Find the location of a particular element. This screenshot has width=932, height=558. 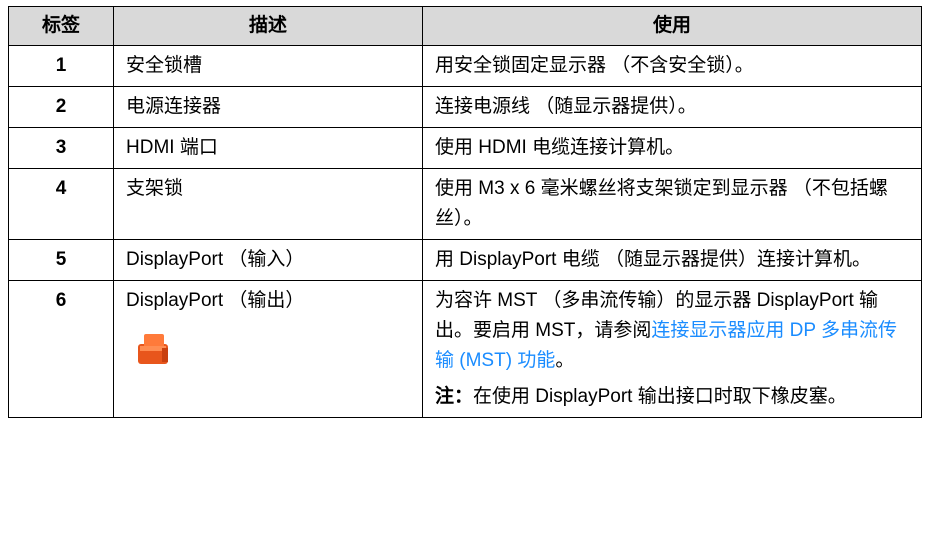

table-row: 2 电源连接器 连接电源线 （随显示器提供）。 is located at coordinates (465, 107).